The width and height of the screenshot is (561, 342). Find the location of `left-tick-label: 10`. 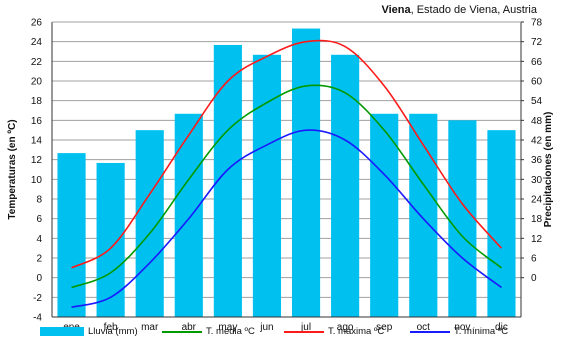

left-tick-label: 10 is located at coordinates (37, 180).